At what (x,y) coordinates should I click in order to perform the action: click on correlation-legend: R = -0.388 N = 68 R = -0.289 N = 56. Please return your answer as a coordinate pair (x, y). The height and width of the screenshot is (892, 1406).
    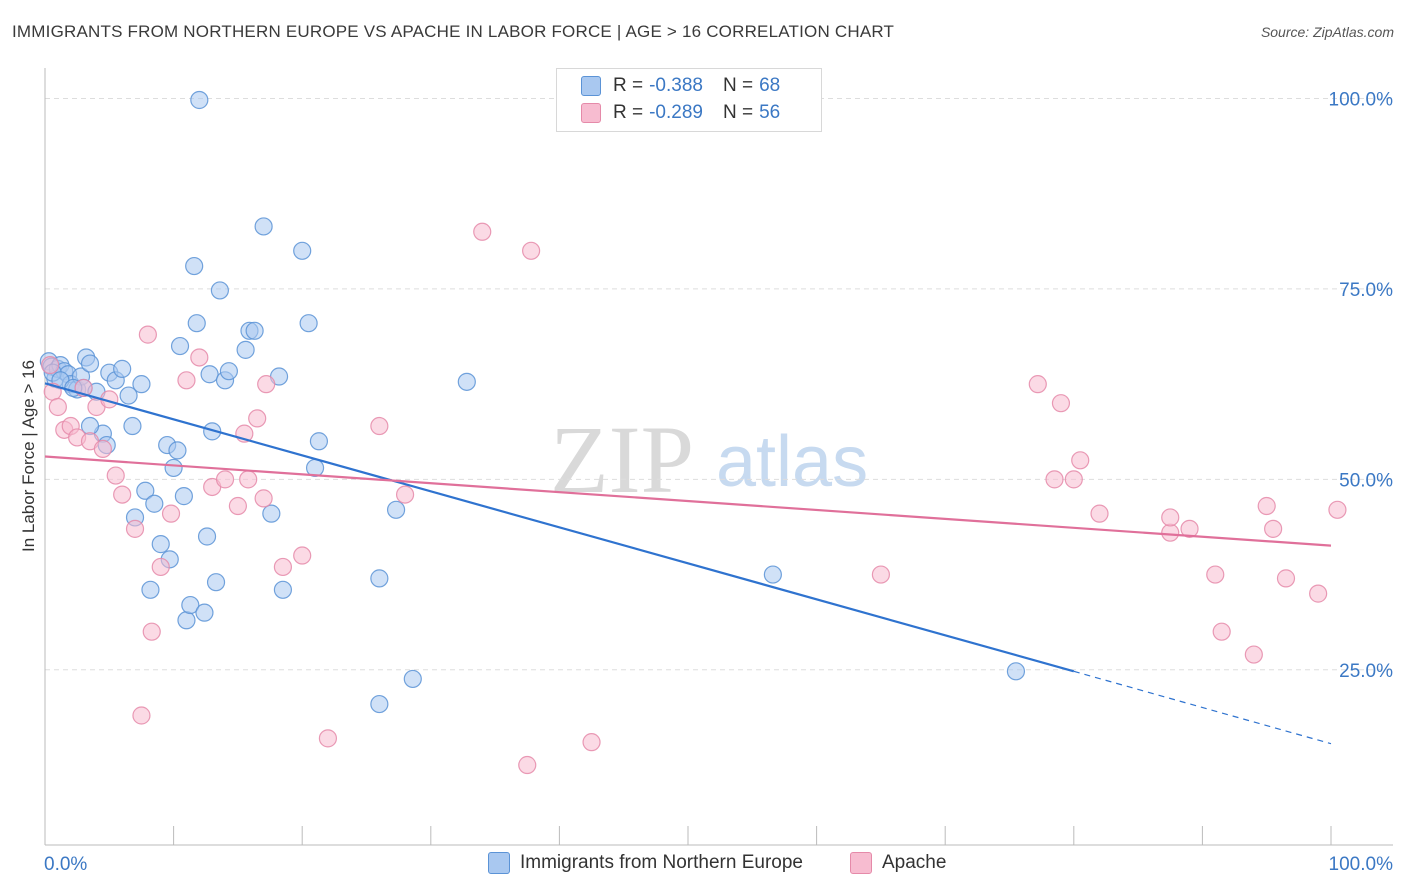
    Looking at the image, I should click on (689, 100).